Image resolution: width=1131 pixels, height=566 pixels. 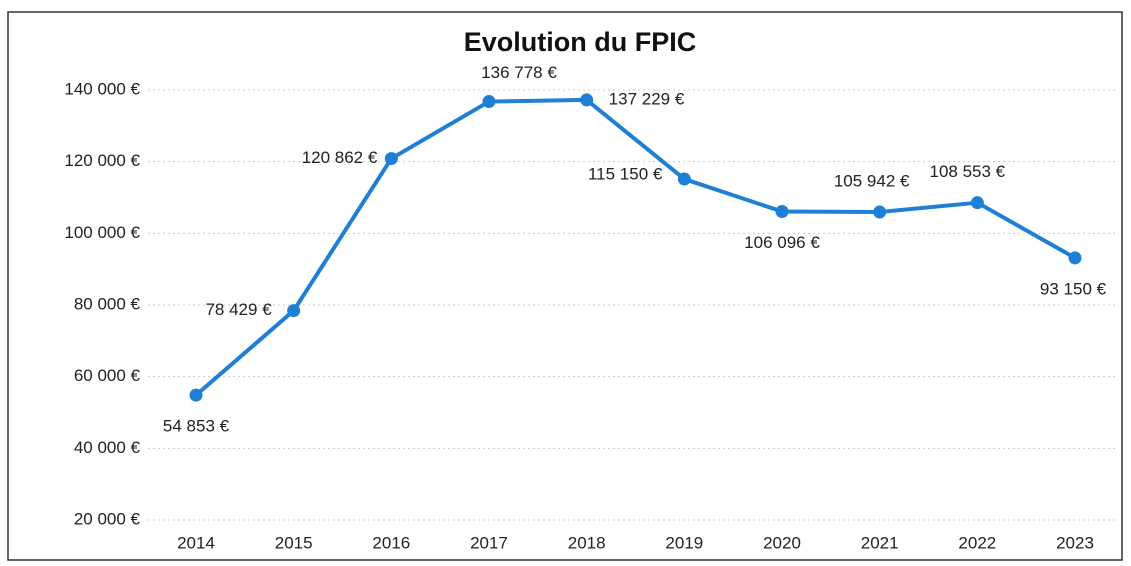 I want to click on x-tick-label: 2021, so click(x=880, y=542).